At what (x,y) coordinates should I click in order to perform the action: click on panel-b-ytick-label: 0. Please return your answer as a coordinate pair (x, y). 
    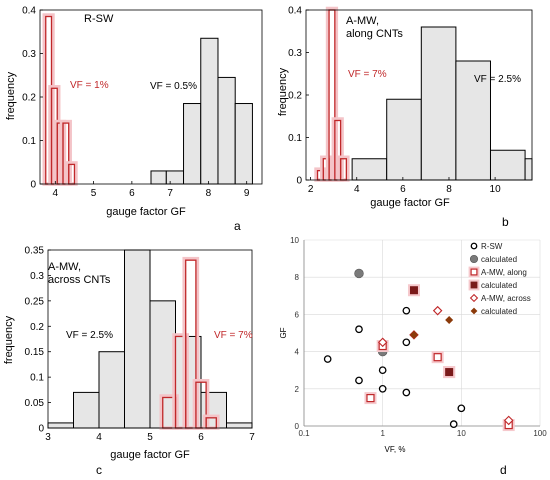
    Looking at the image, I should click on (299, 181).